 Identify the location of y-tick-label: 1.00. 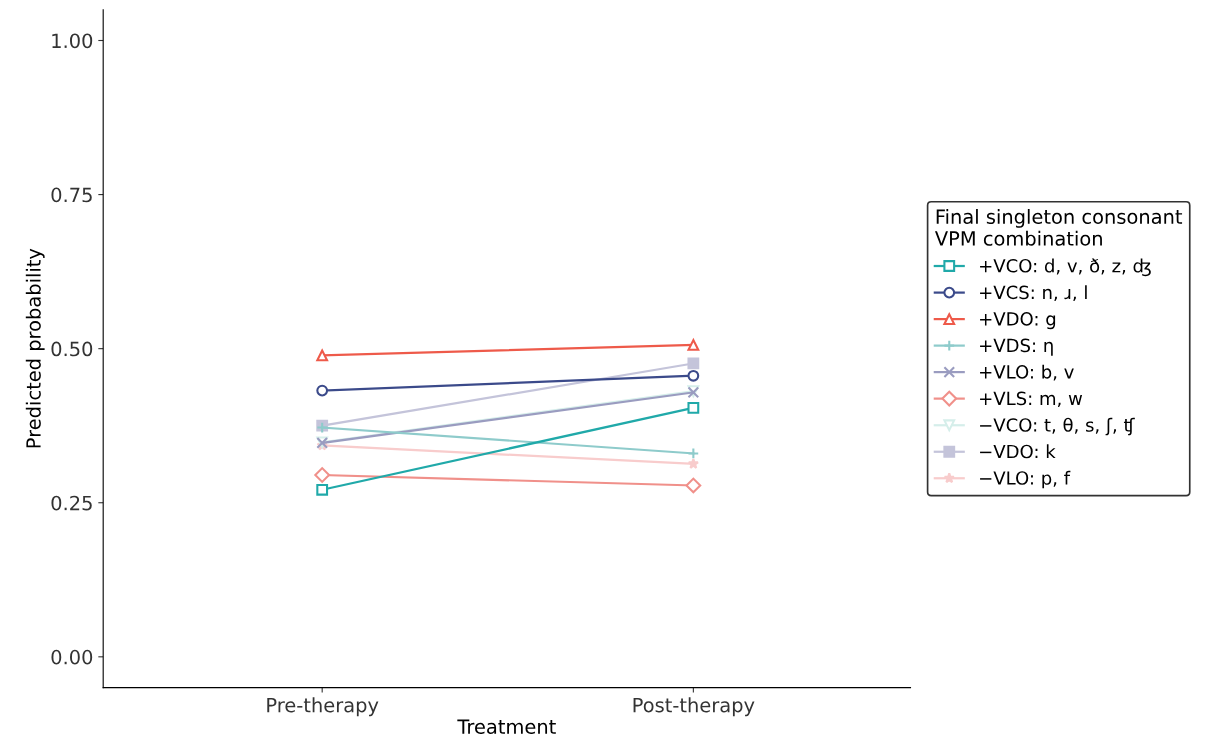
(72, 41).